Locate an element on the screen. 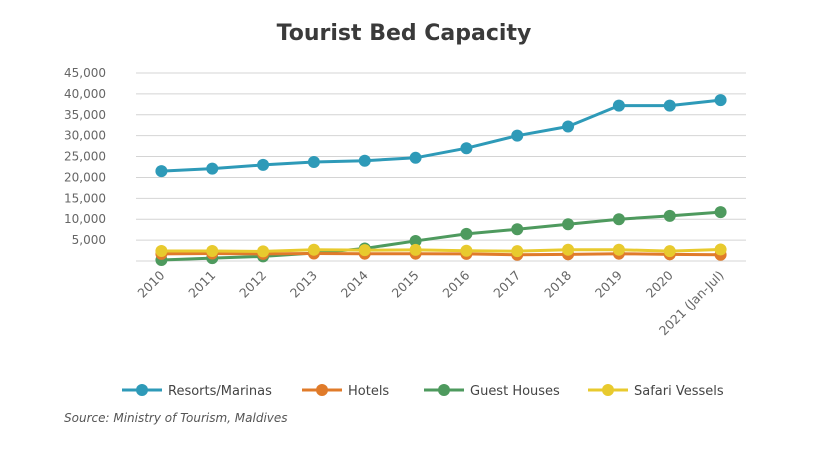 The width and height of the screenshot is (826, 458). x-tick-label: 2010 is located at coordinates (150, 283).